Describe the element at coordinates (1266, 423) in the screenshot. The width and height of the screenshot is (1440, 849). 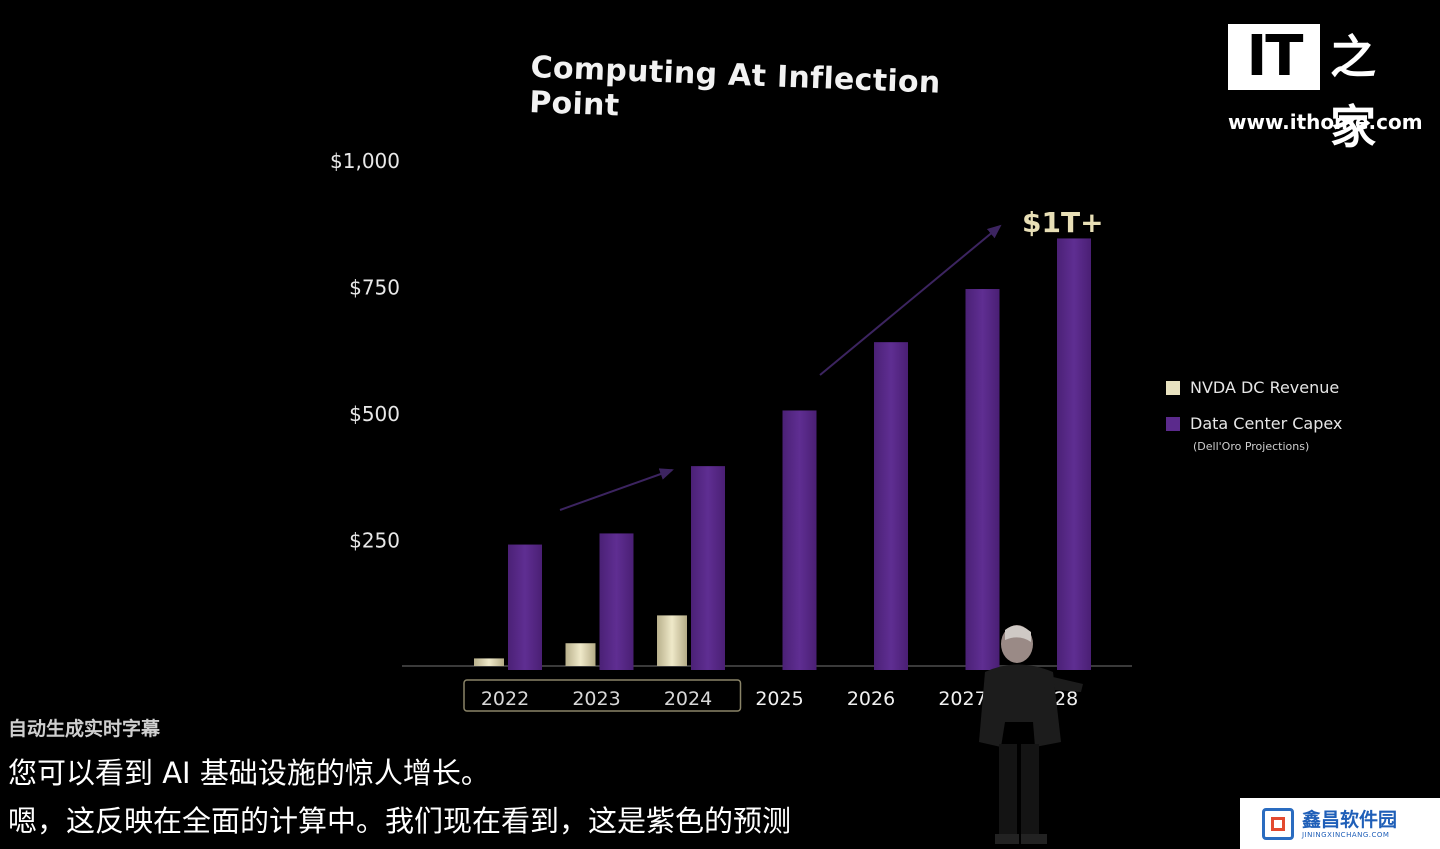
I see `legend-label-capex: Data Center Capex` at that location.